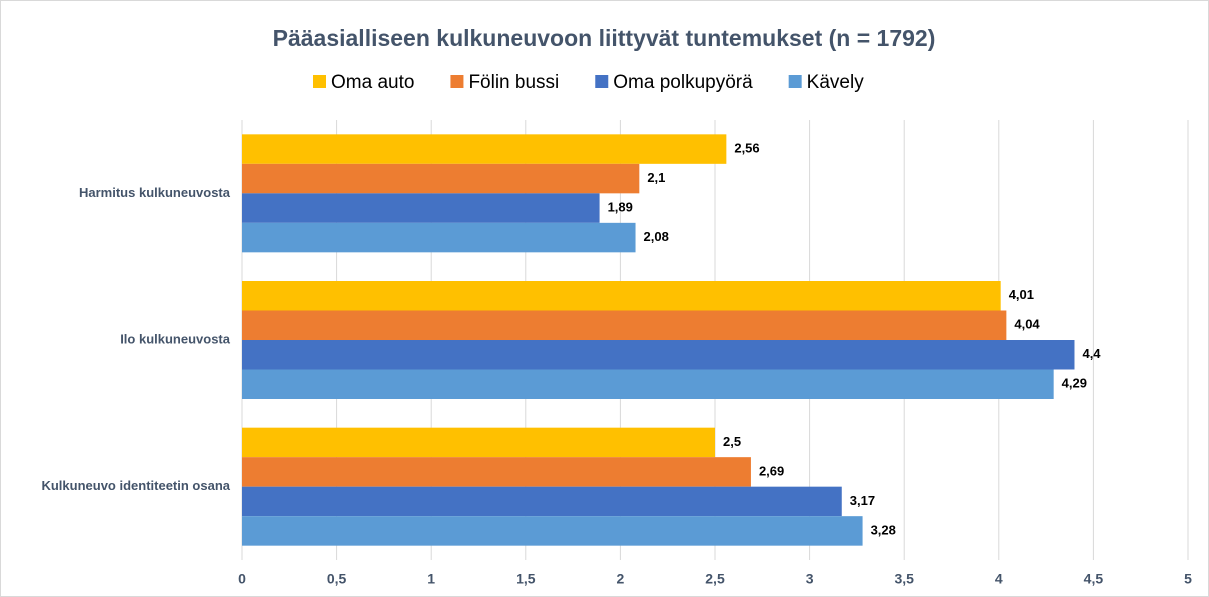 This screenshot has height=597, width=1209. I want to click on data-label: 2,08, so click(656, 236).